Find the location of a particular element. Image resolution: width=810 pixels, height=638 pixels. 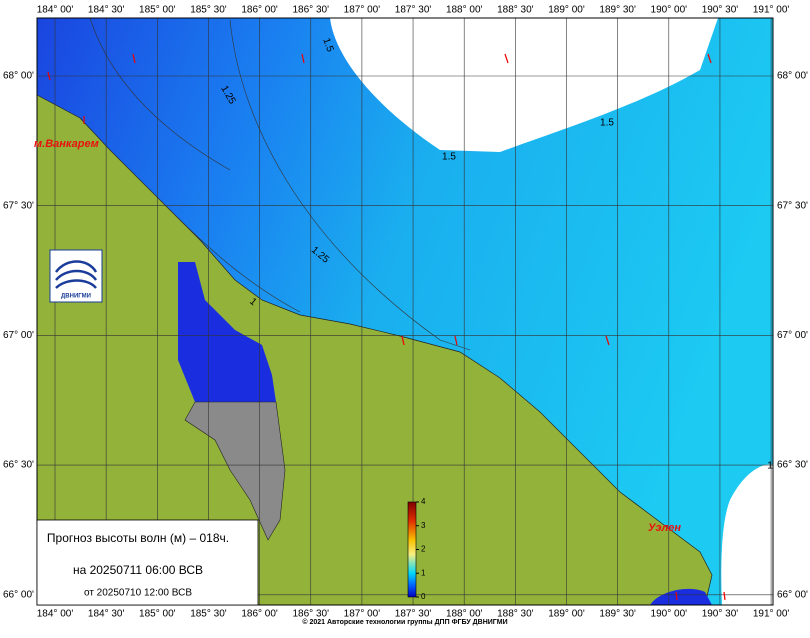

lon-label-top: 187° 30' is located at coordinates (413, 10).